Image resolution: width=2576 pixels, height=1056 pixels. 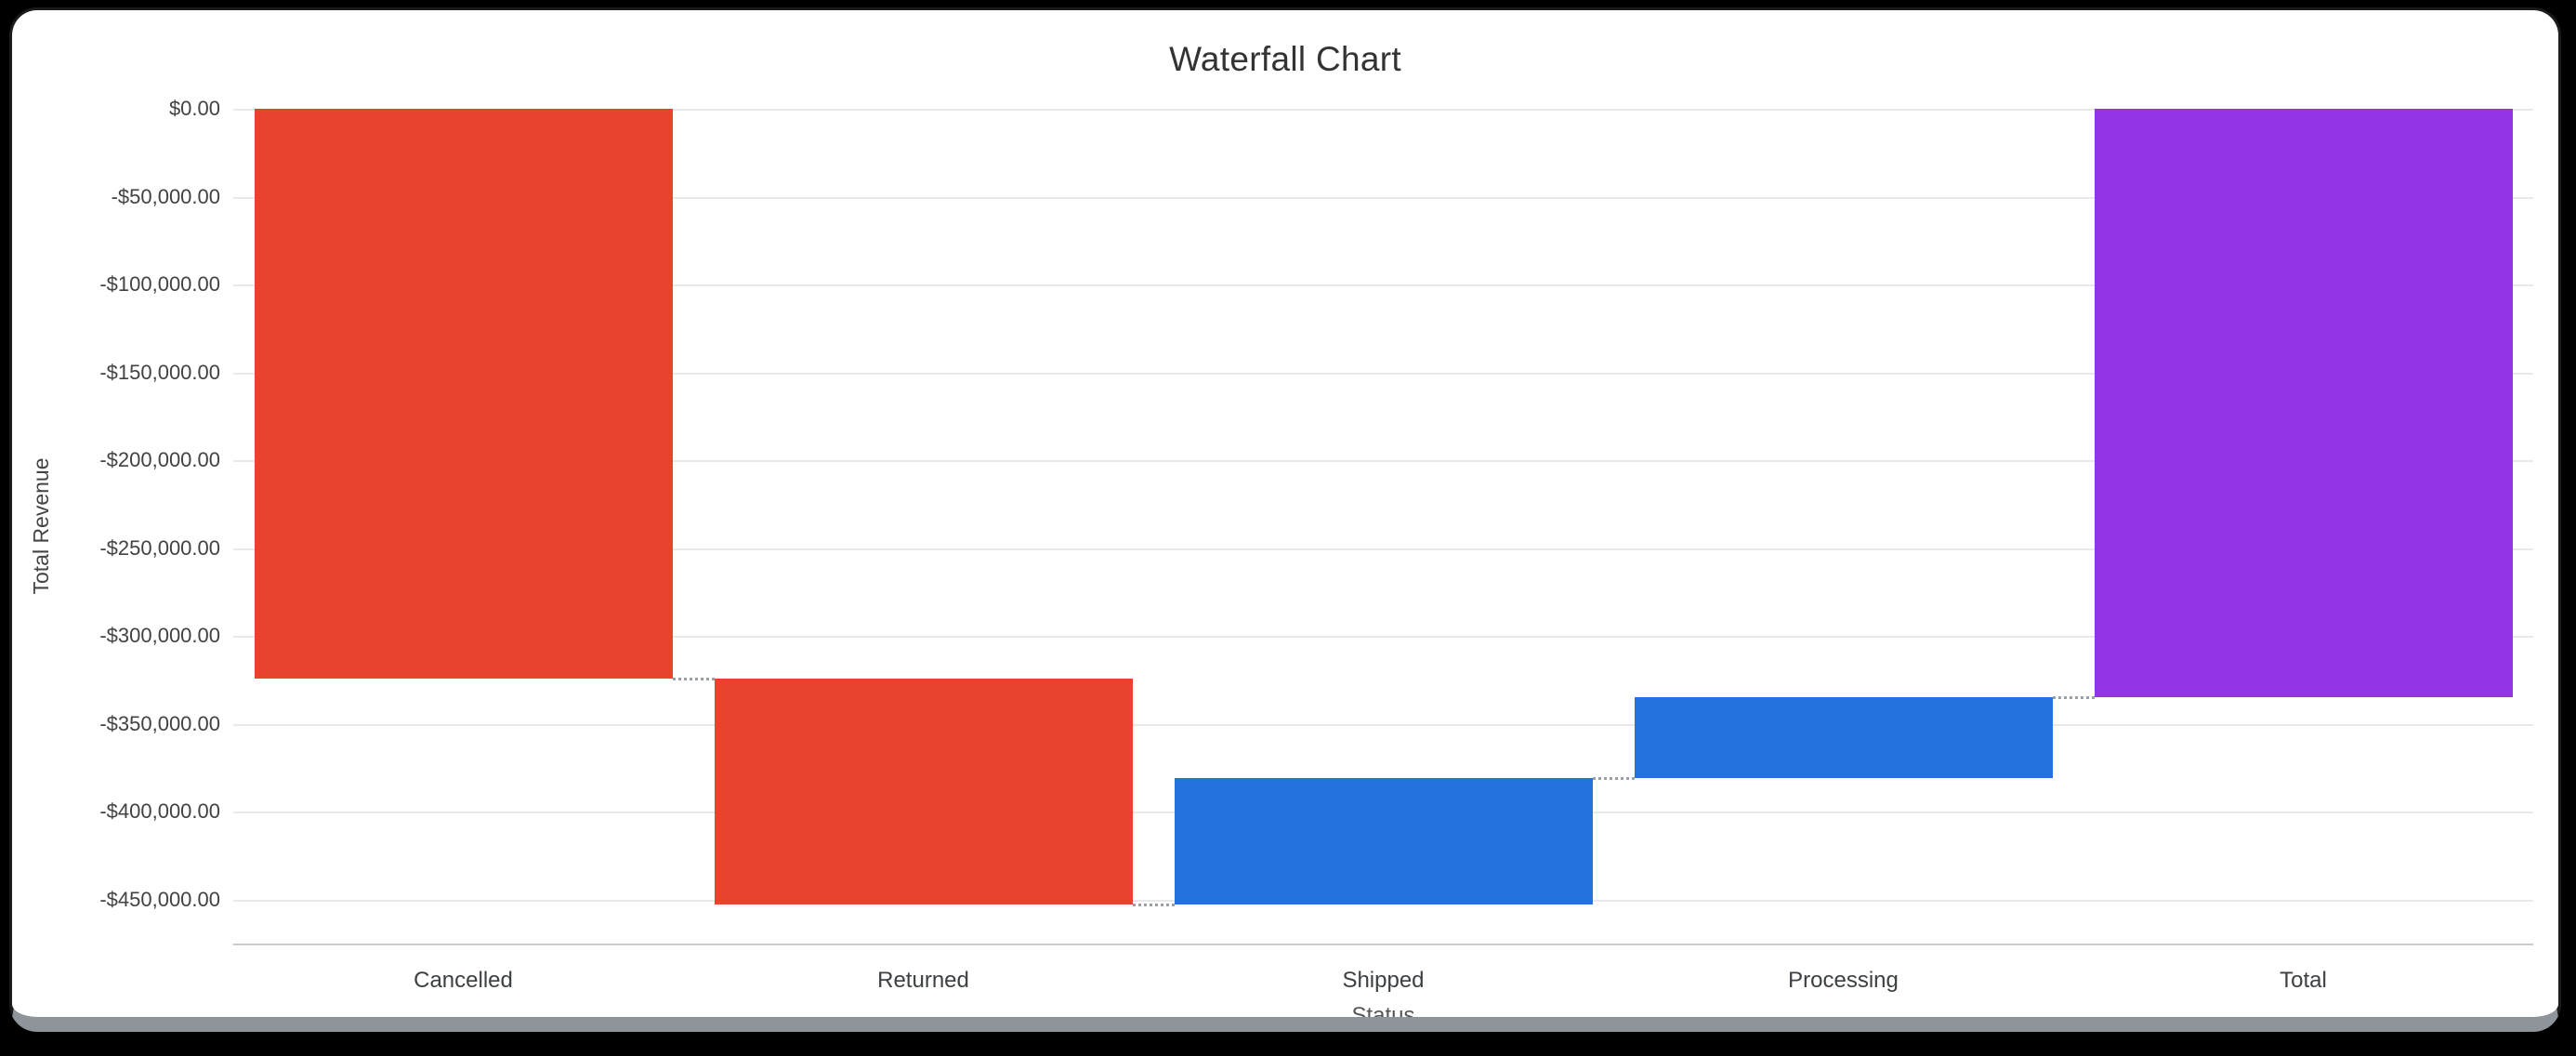 I want to click on y-tick-label: -$200,000.00, so click(x=159, y=460).